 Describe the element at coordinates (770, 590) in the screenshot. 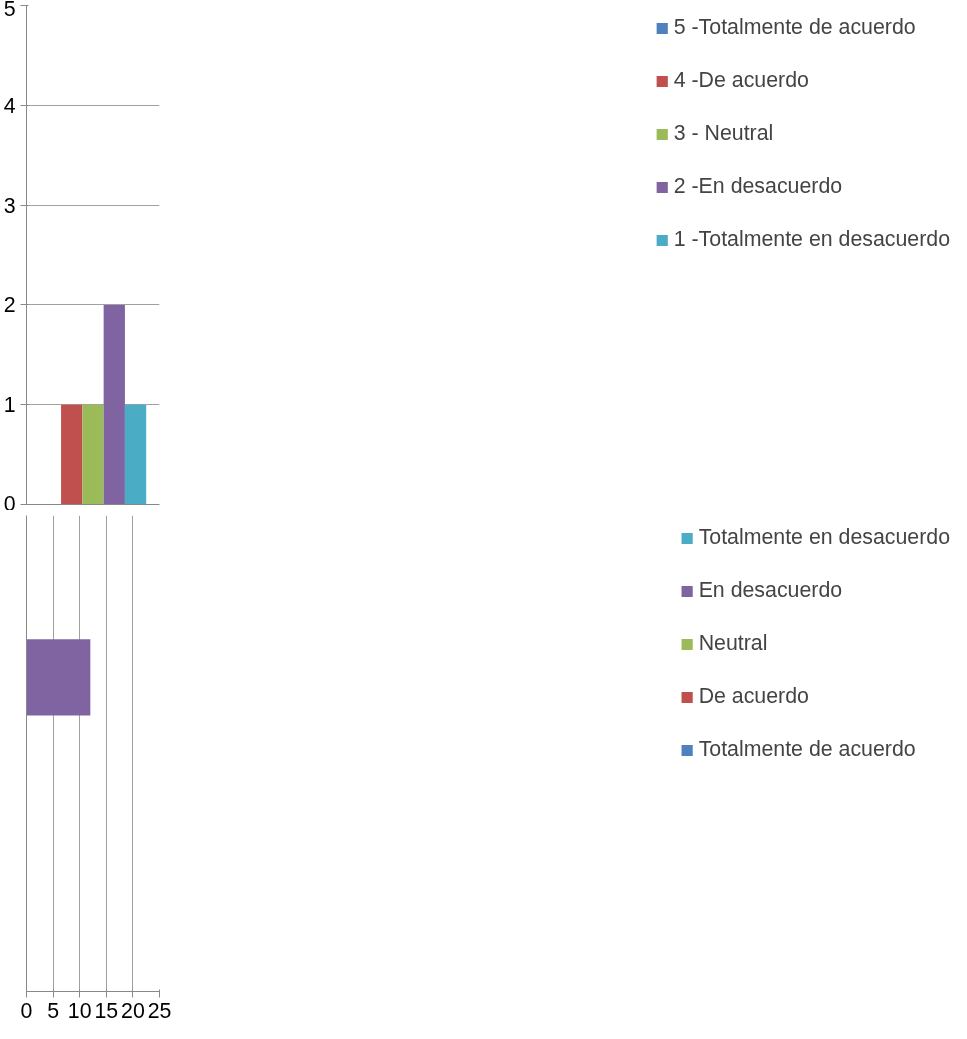

I see `legend-label: En desacuerdo` at that location.